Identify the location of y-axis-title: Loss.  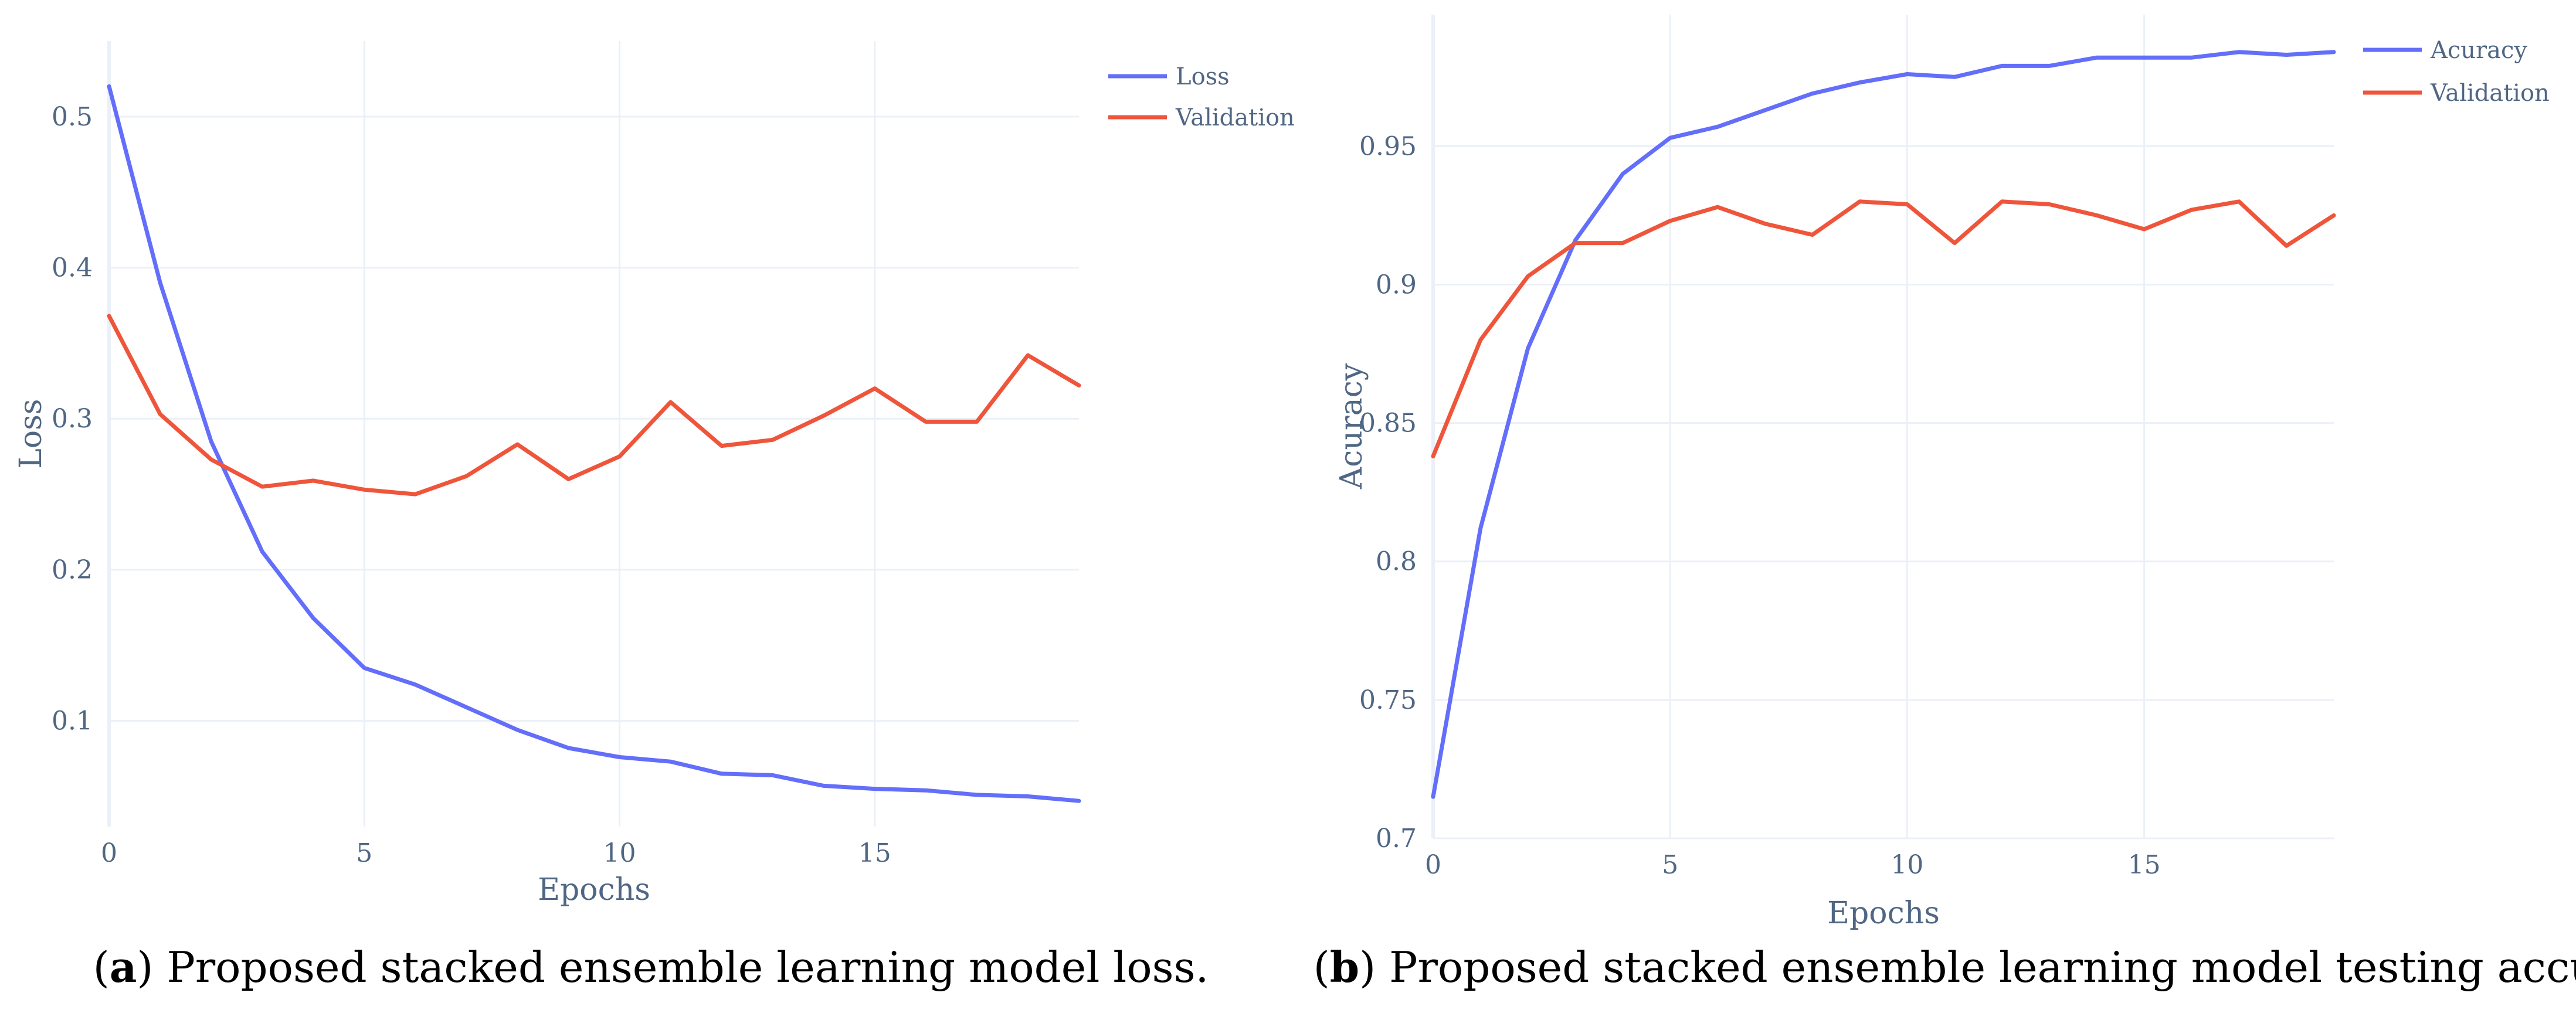
(31, 434).